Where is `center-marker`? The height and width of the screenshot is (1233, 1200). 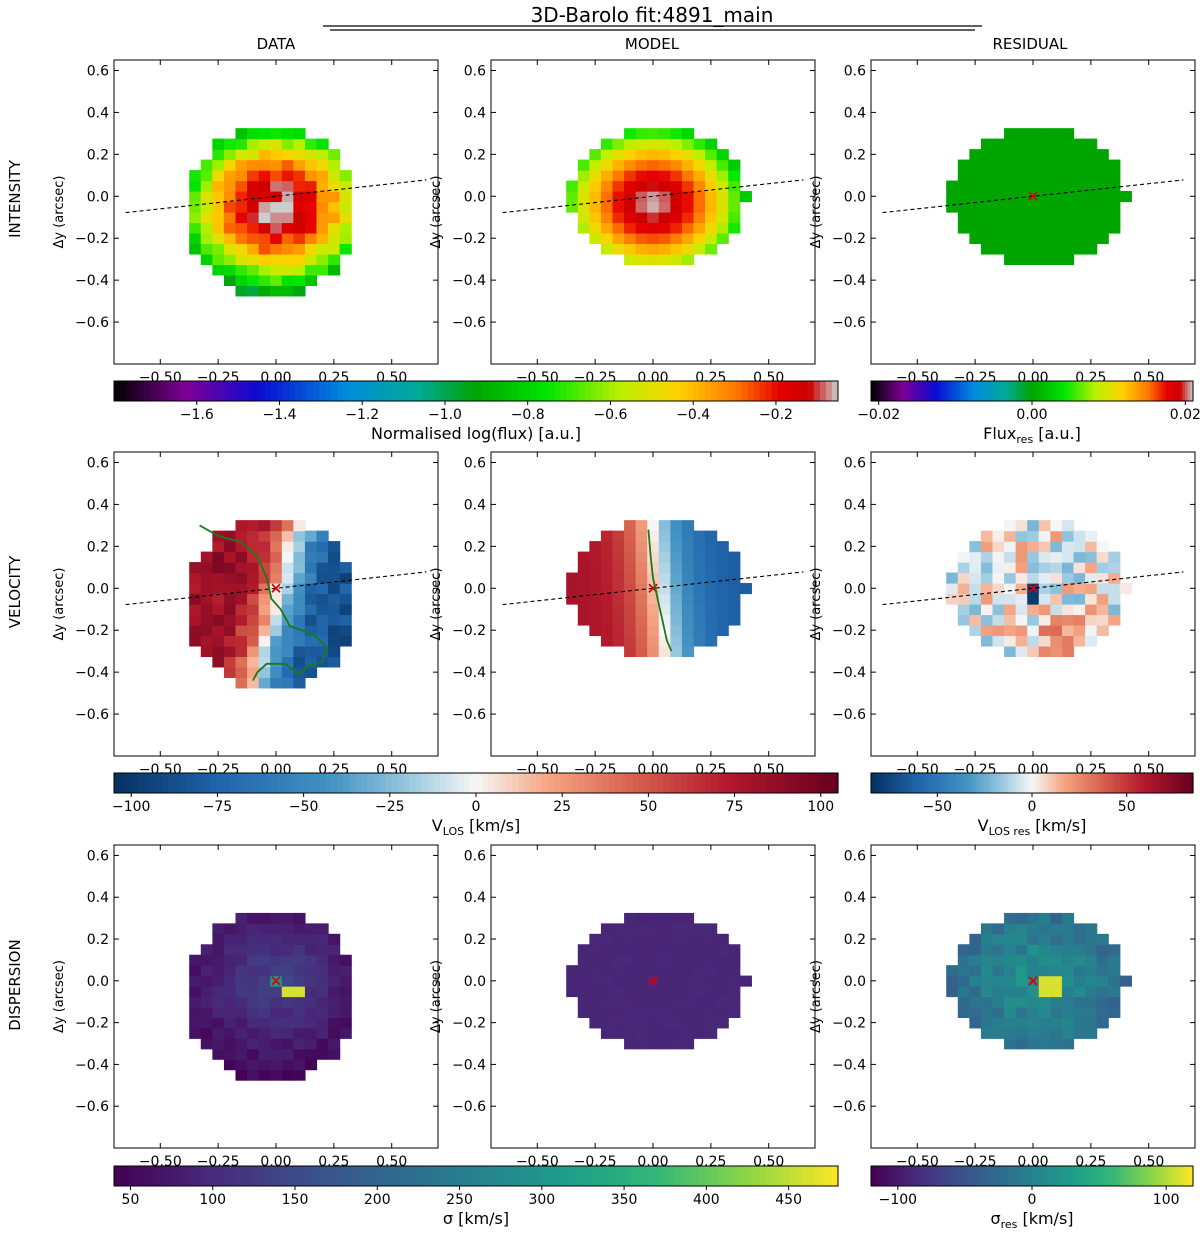 center-marker is located at coordinates (1033, 196).